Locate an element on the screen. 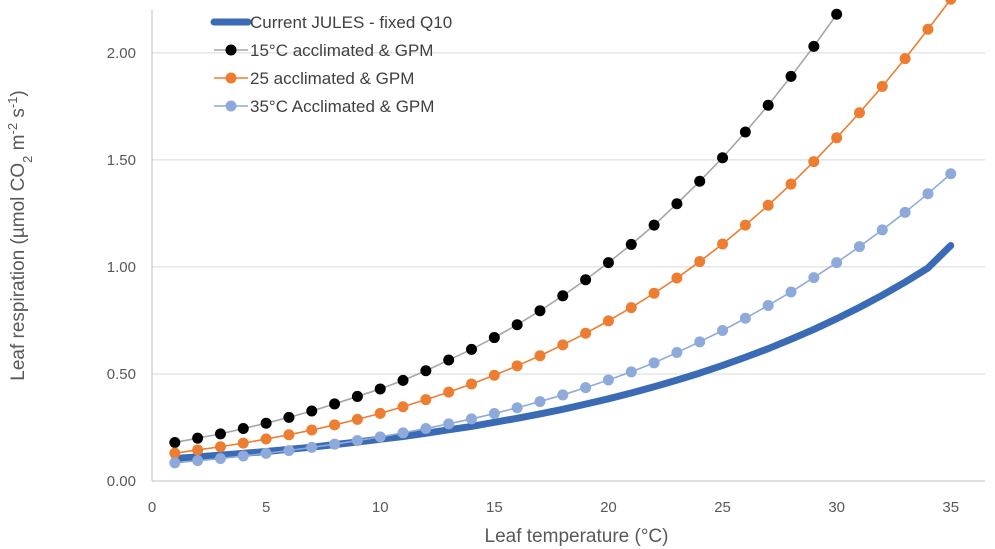  legend-item: 25 acclimated & GPM is located at coordinates (314, 78).